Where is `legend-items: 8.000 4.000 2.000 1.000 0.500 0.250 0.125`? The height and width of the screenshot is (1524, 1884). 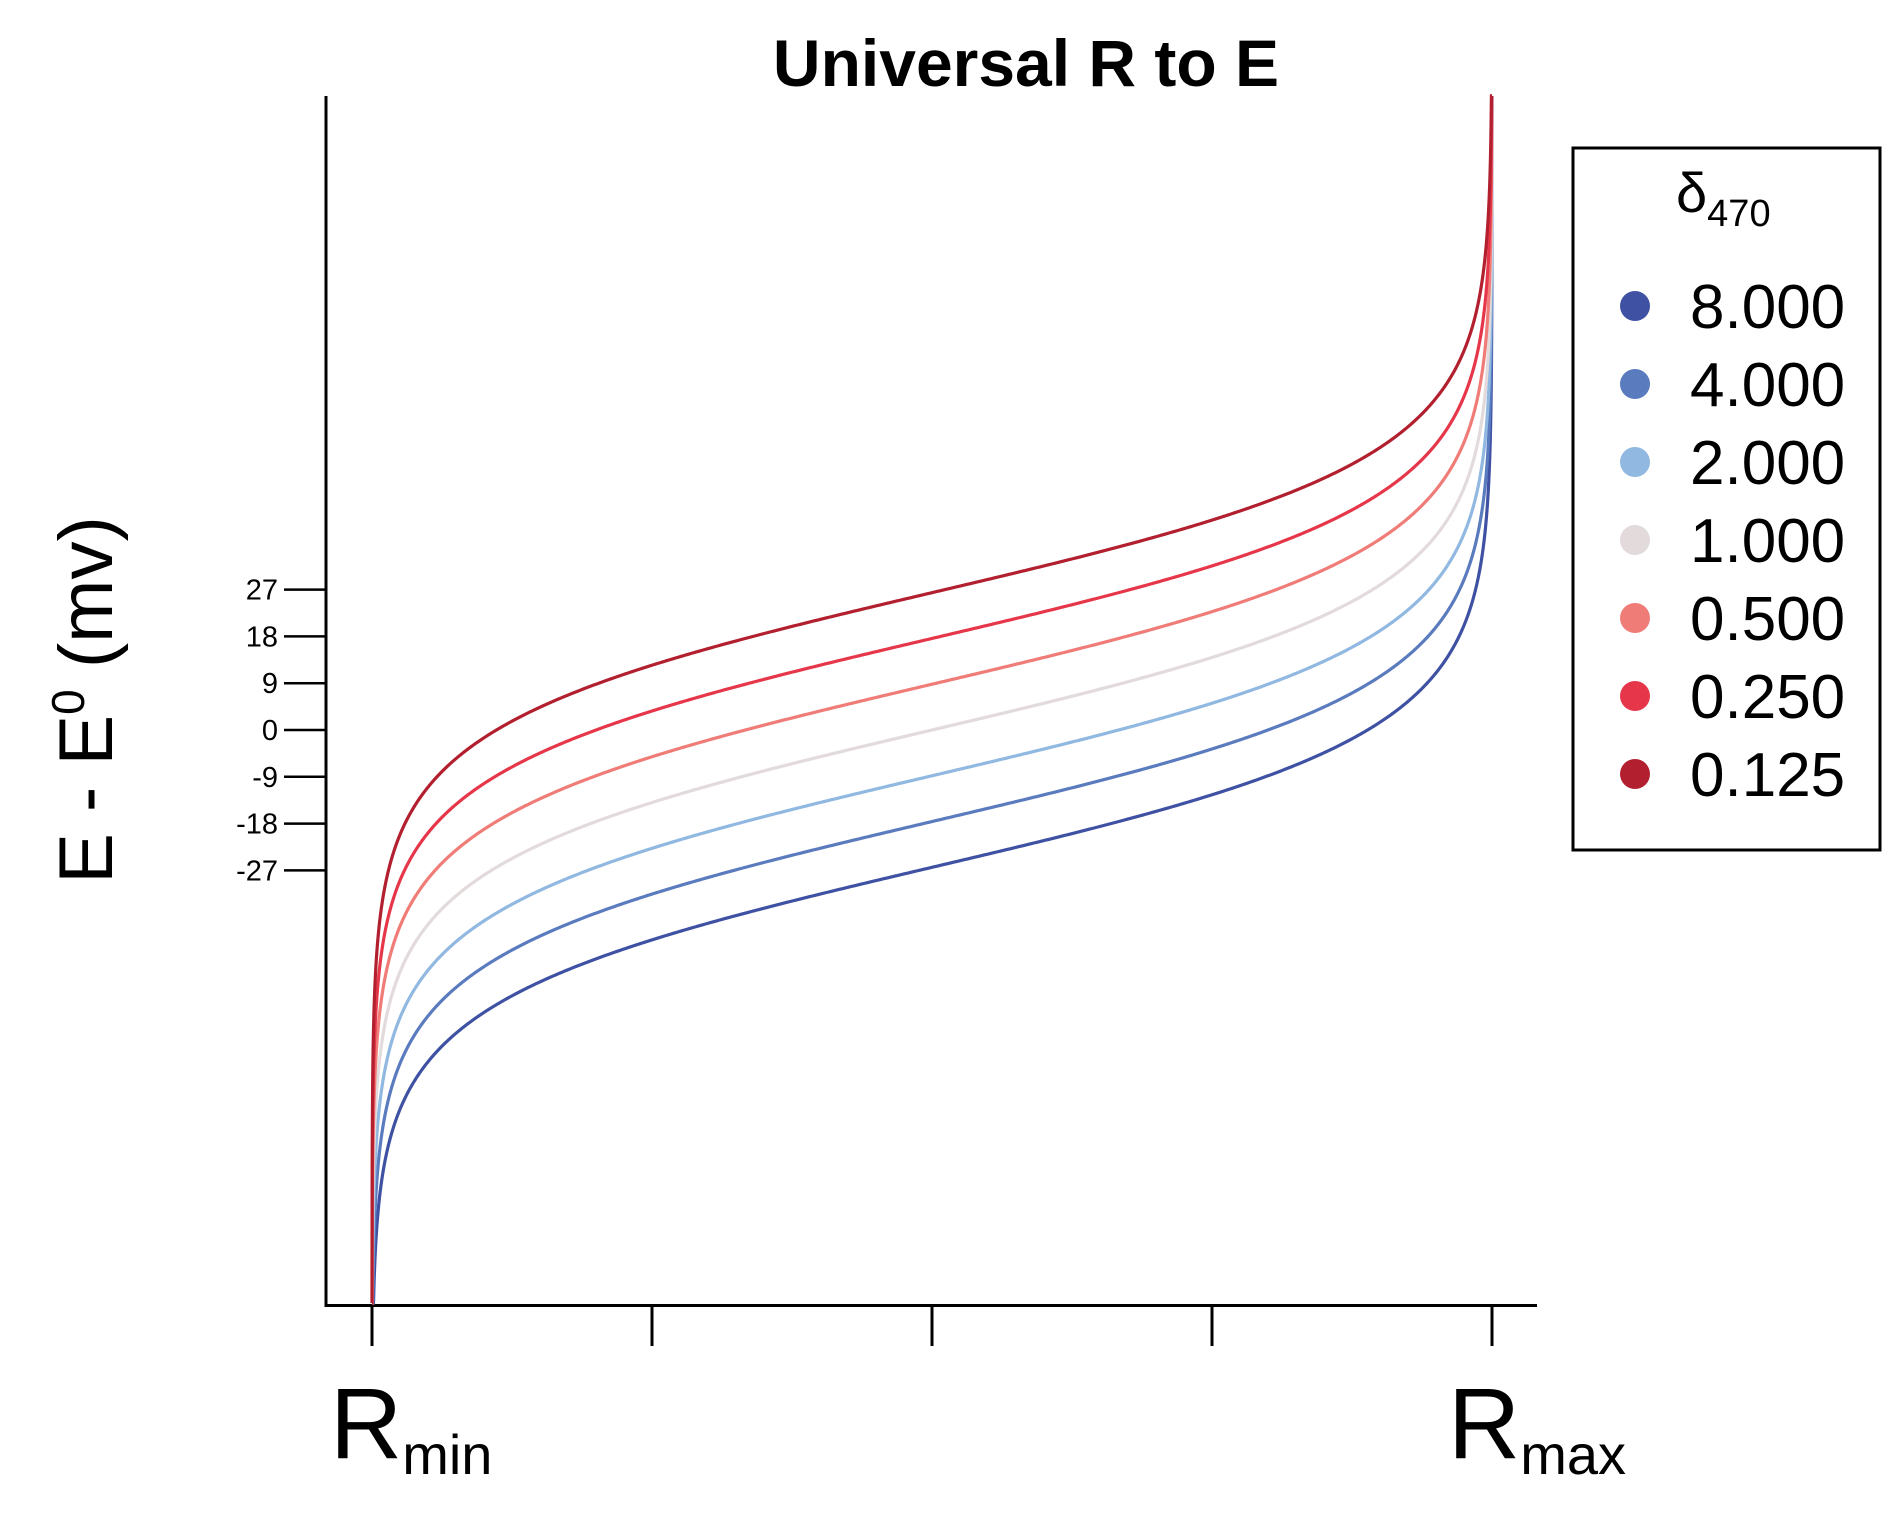
legend-items: 8.000 4.000 2.000 1.000 0.500 0.250 0.125 is located at coordinates (1732, 541).